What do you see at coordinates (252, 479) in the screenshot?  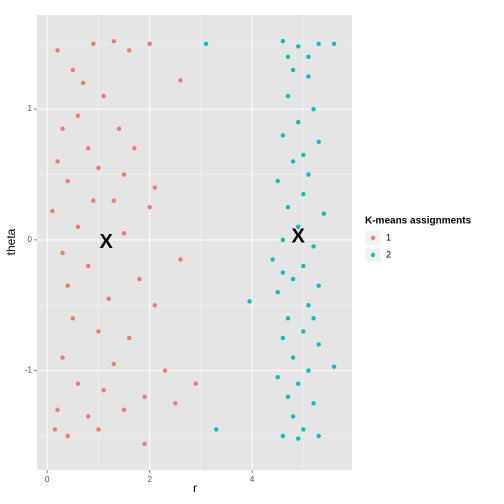 I see `x-tick-label: 4` at bounding box center [252, 479].